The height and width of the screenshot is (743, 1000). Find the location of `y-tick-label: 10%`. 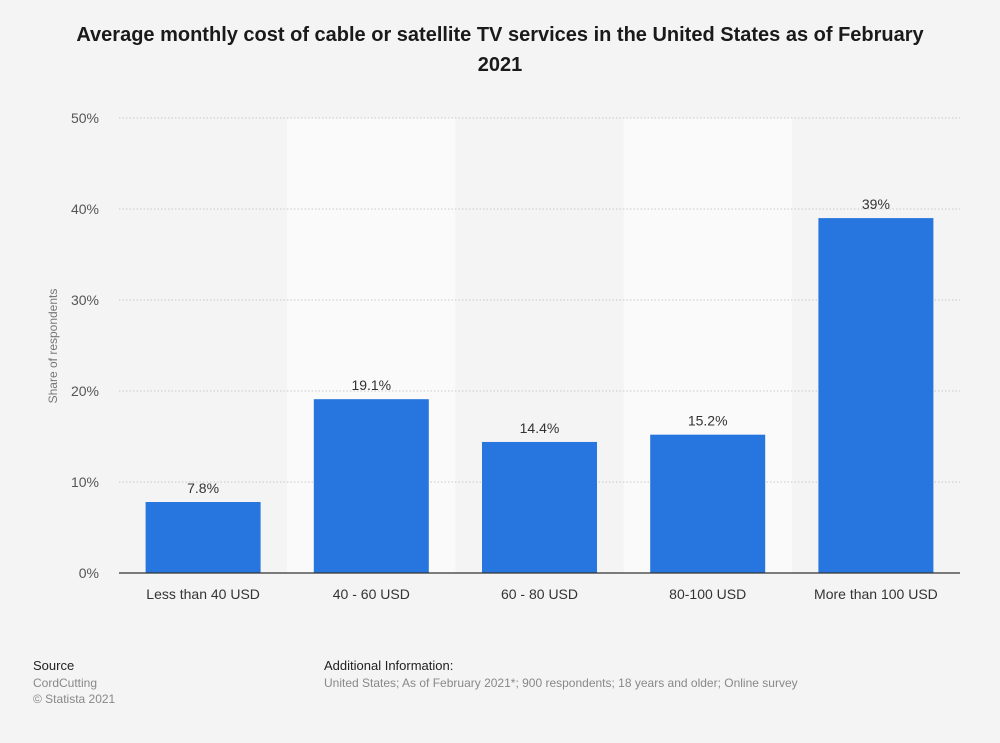

y-tick-label: 10% is located at coordinates (85, 482).